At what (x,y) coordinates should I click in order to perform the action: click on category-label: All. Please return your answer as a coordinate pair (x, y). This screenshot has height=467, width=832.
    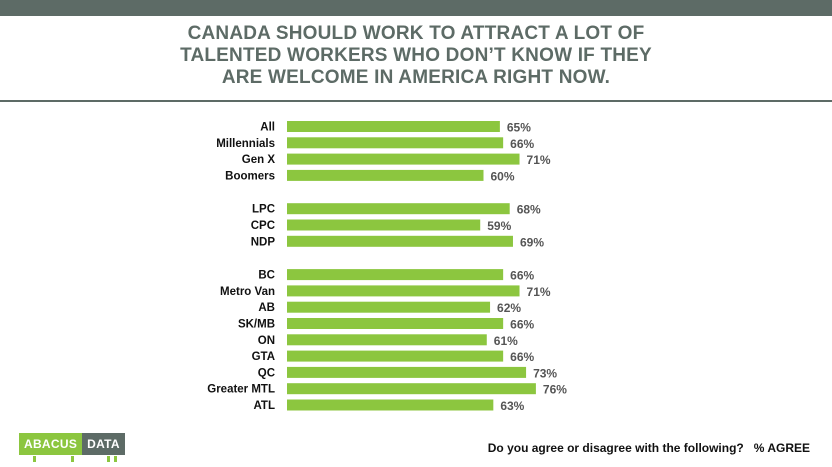
    Looking at the image, I should click on (267, 128).